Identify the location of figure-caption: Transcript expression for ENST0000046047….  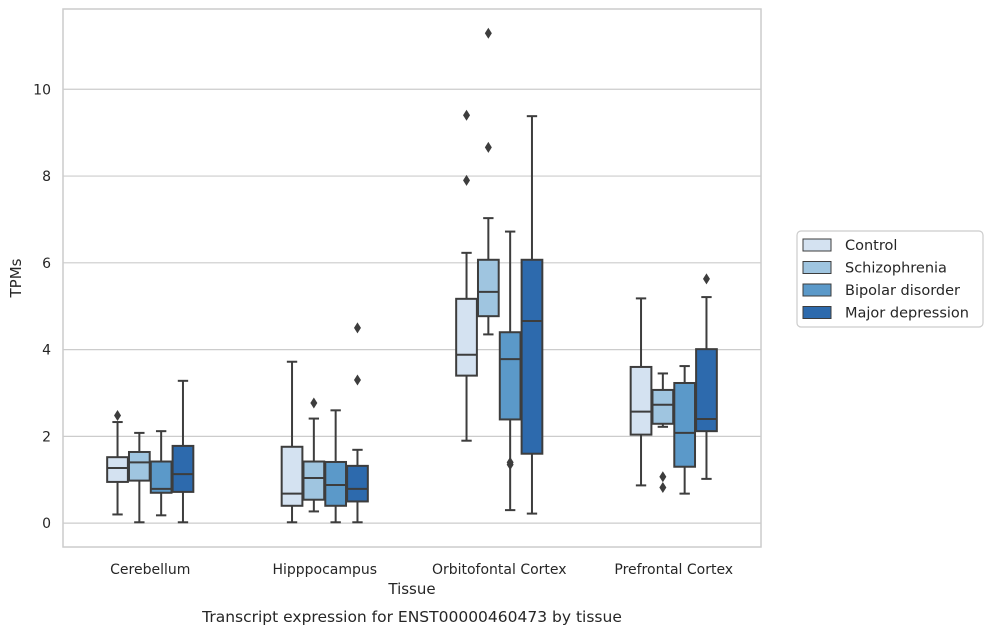
(411, 617).